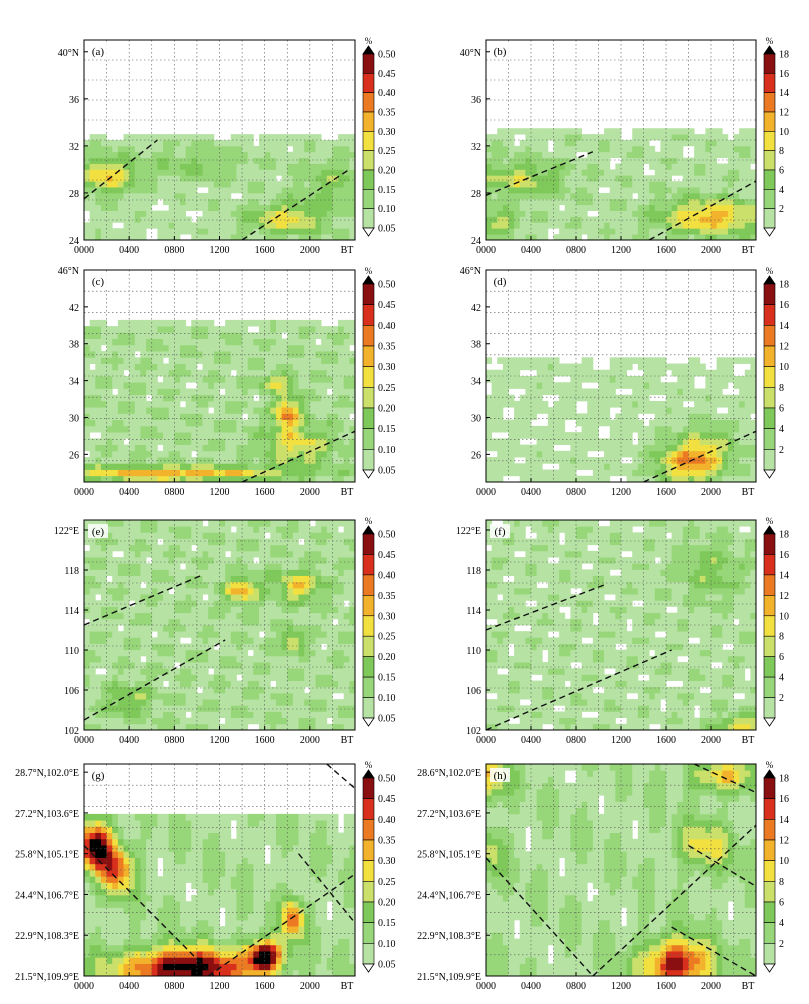 The image size is (809, 1004). What do you see at coordinates (74, 418) in the screenshot?
I see `y-tick-label: 30` at bounding box center [74, 418].